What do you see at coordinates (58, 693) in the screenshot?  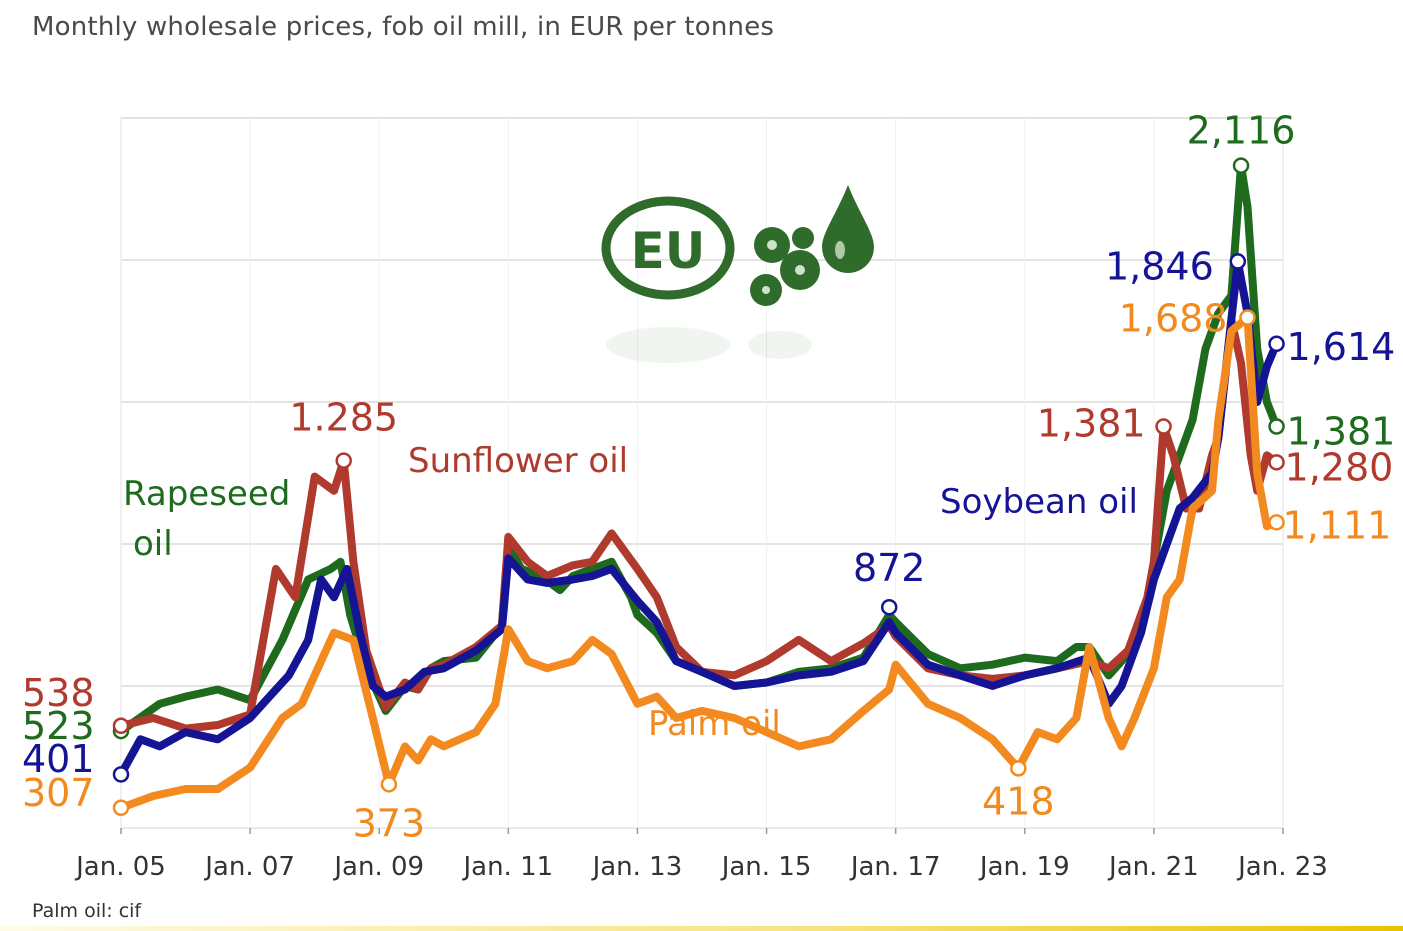 I see `value-label: 538` at bounding box center [58, 693].